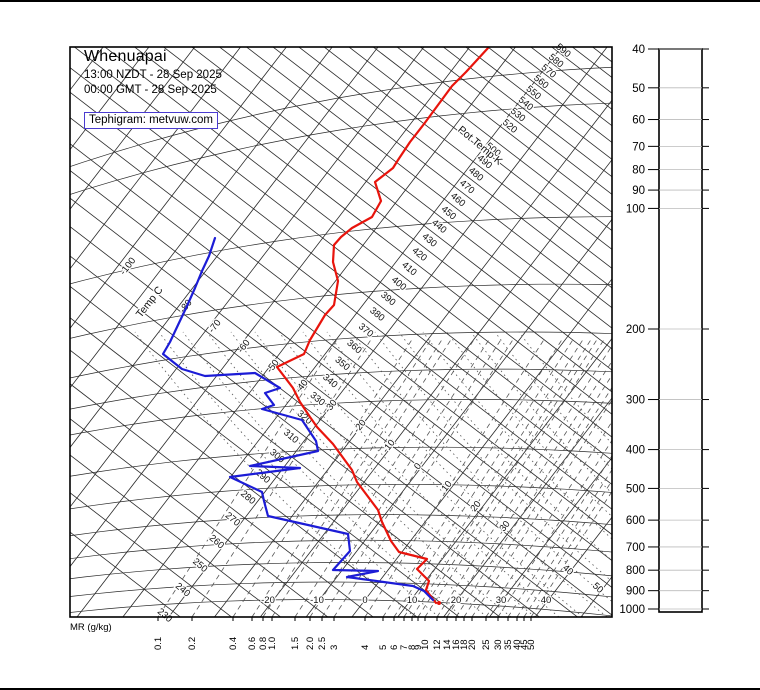  I want to click on mr-tick-label: 16, so click(456, 644).